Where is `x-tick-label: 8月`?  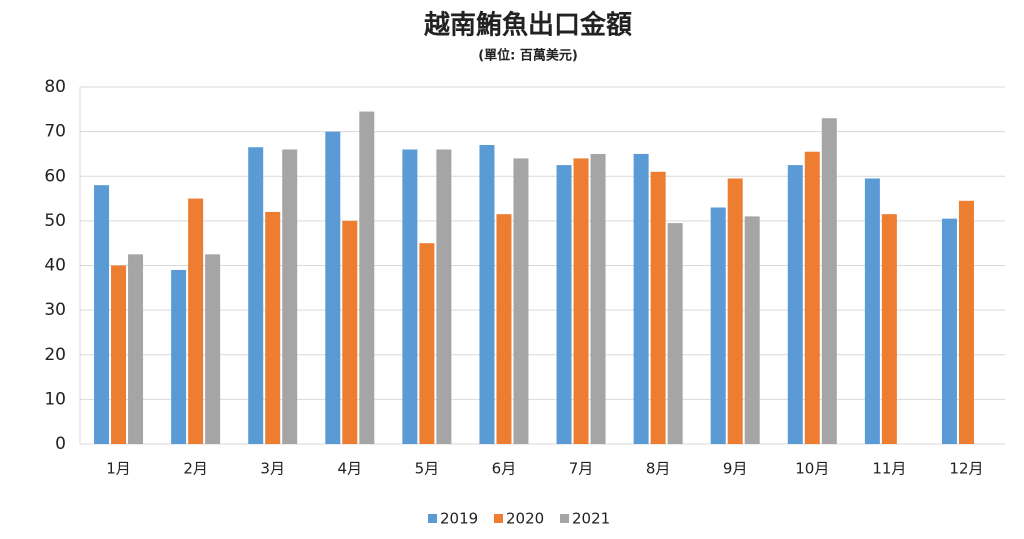 x-tick-label: 8月 is located at coordinates (658, 469).